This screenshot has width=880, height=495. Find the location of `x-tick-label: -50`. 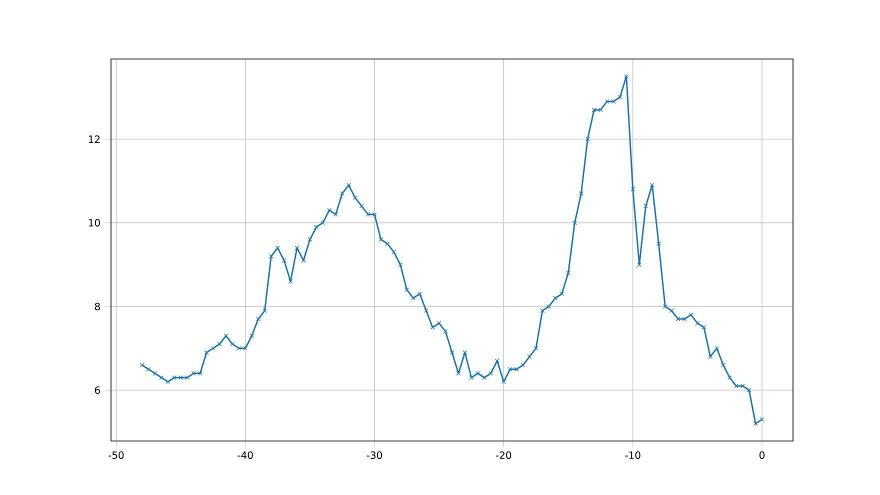

x-tick-label: -50 is located at coordinates (116, 455).